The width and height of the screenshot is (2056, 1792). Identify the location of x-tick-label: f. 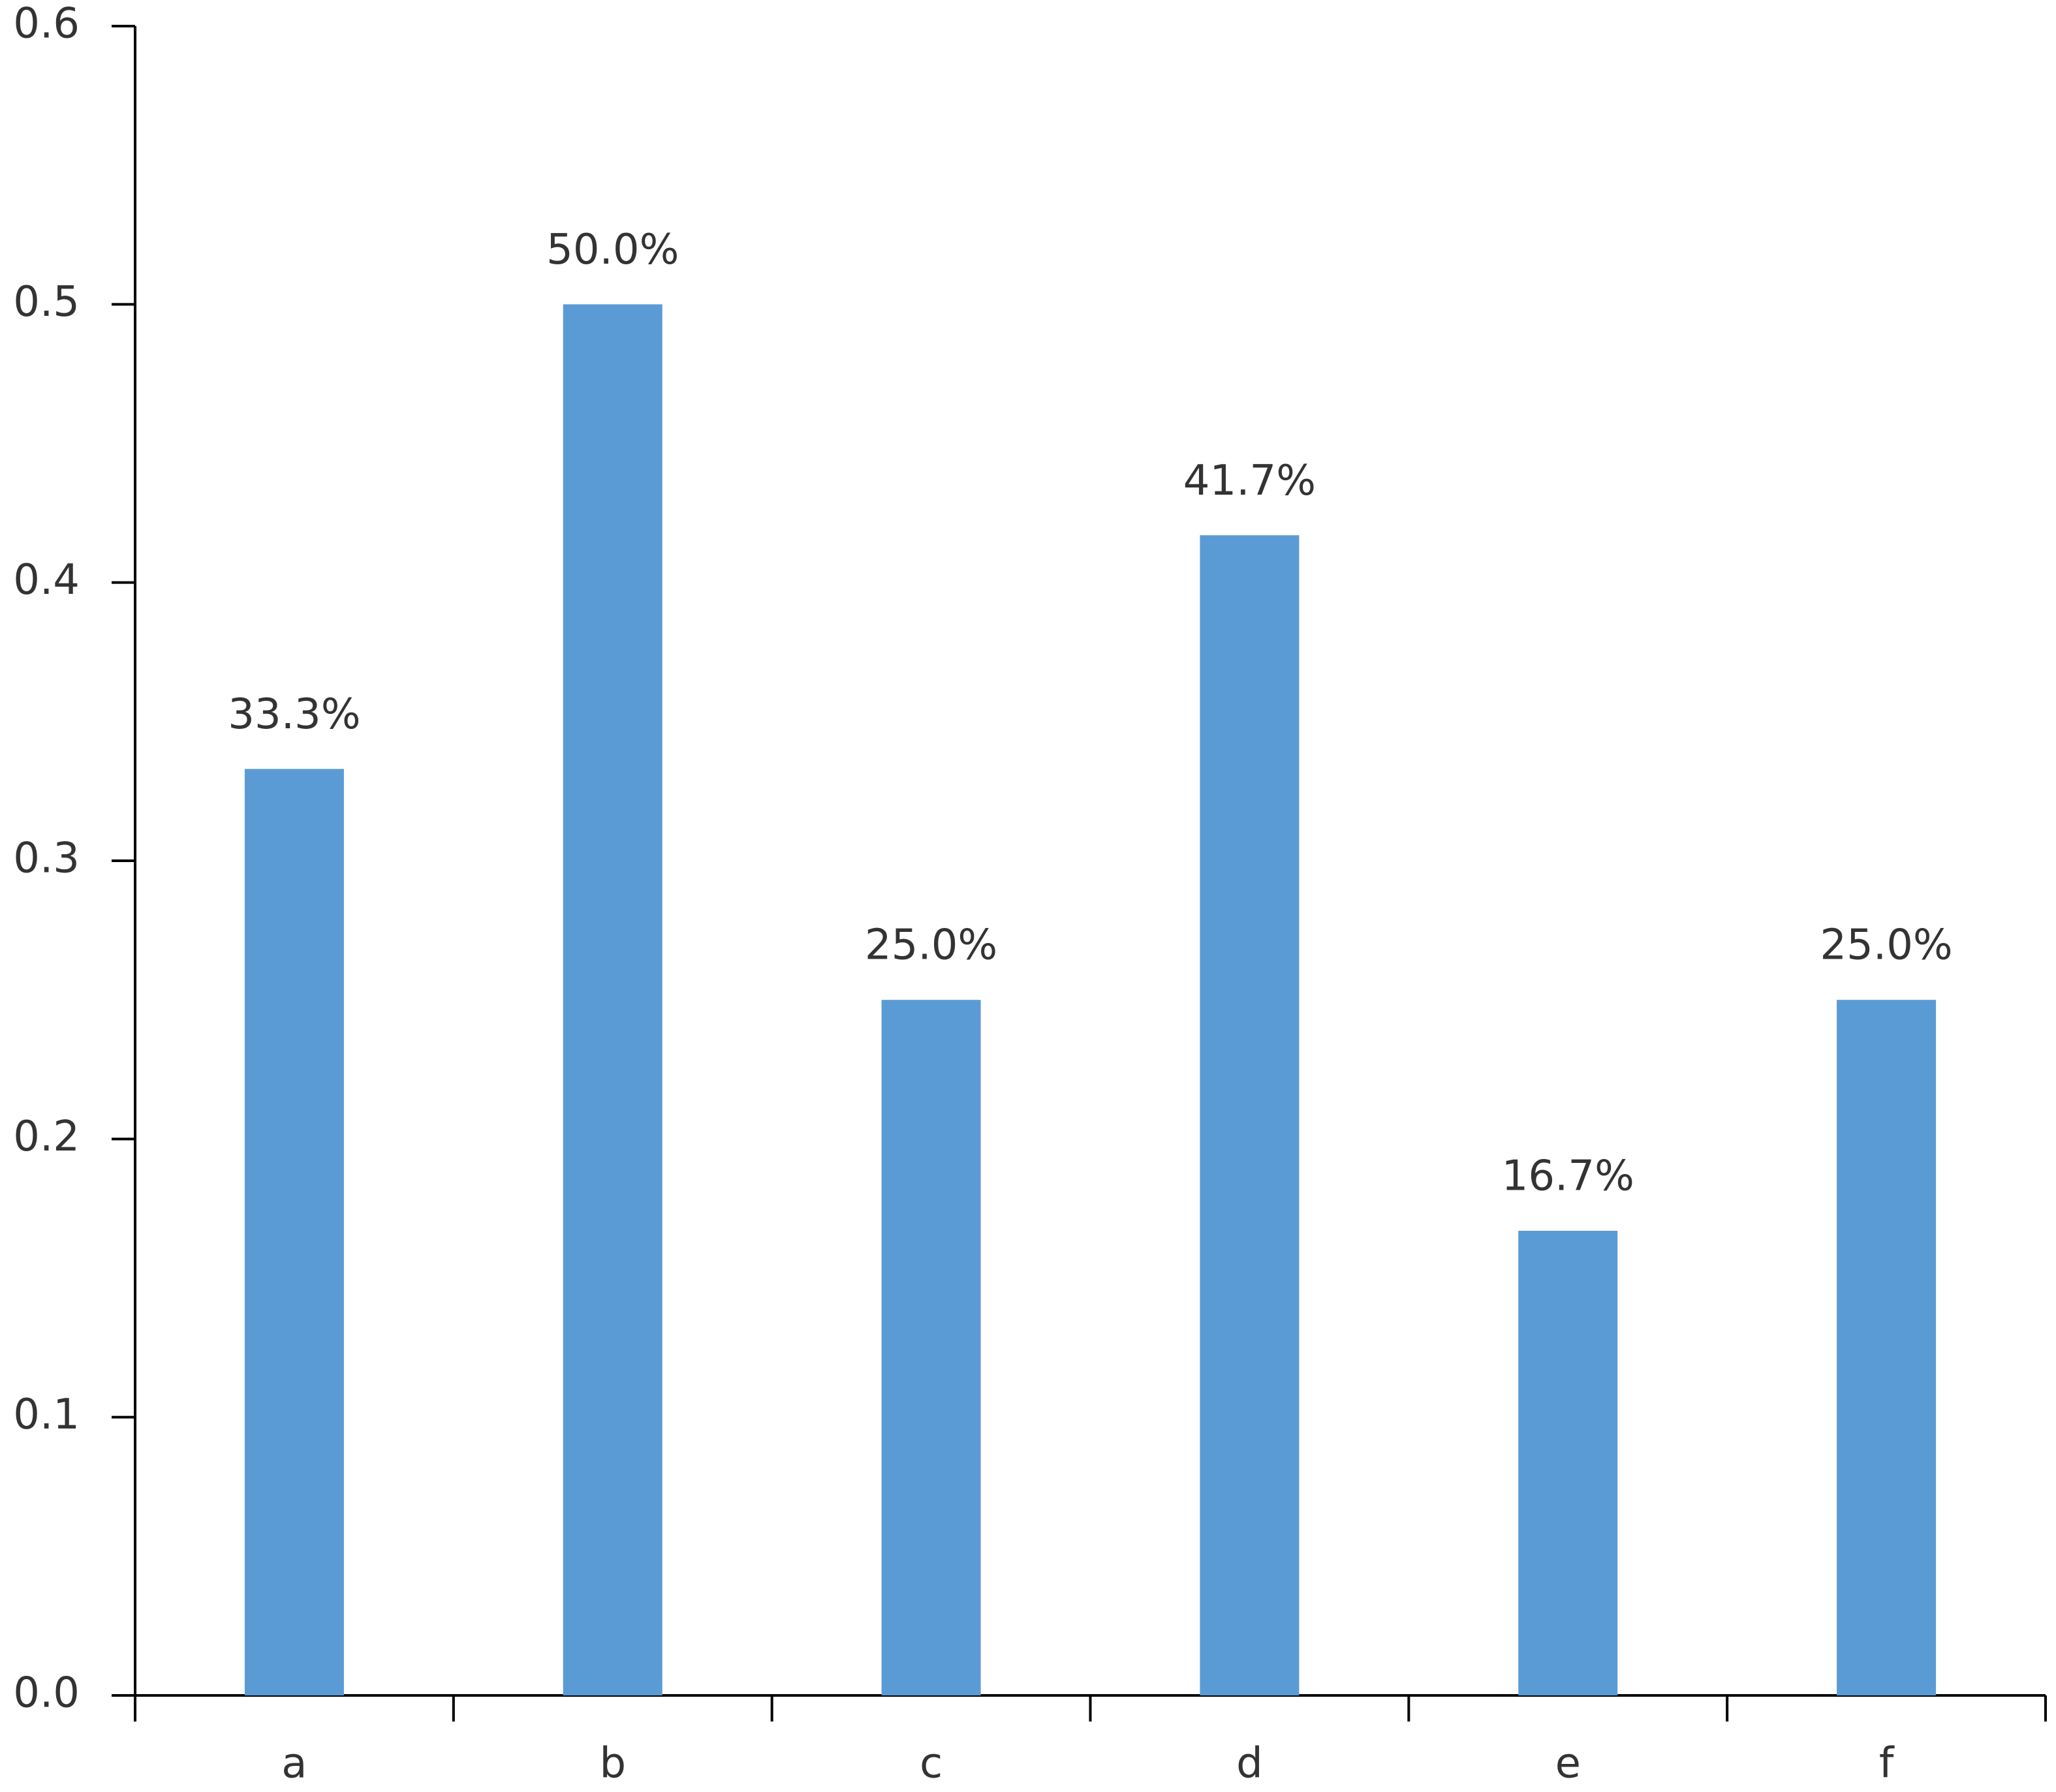
(1887, 1764).